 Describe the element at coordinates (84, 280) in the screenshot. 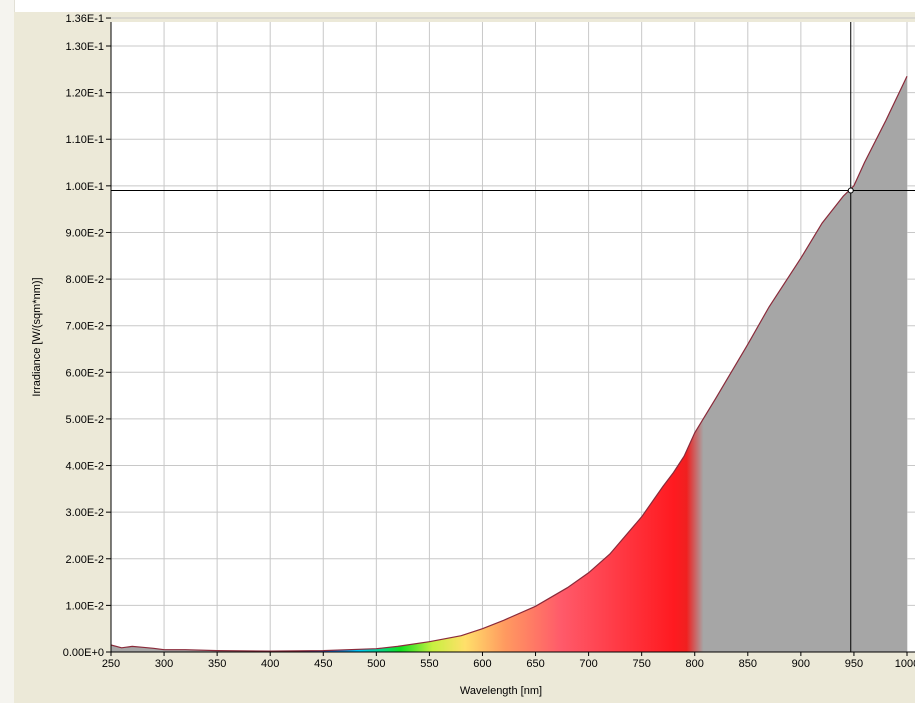

I see `y-tick-label: 8.00E-2` at that location.